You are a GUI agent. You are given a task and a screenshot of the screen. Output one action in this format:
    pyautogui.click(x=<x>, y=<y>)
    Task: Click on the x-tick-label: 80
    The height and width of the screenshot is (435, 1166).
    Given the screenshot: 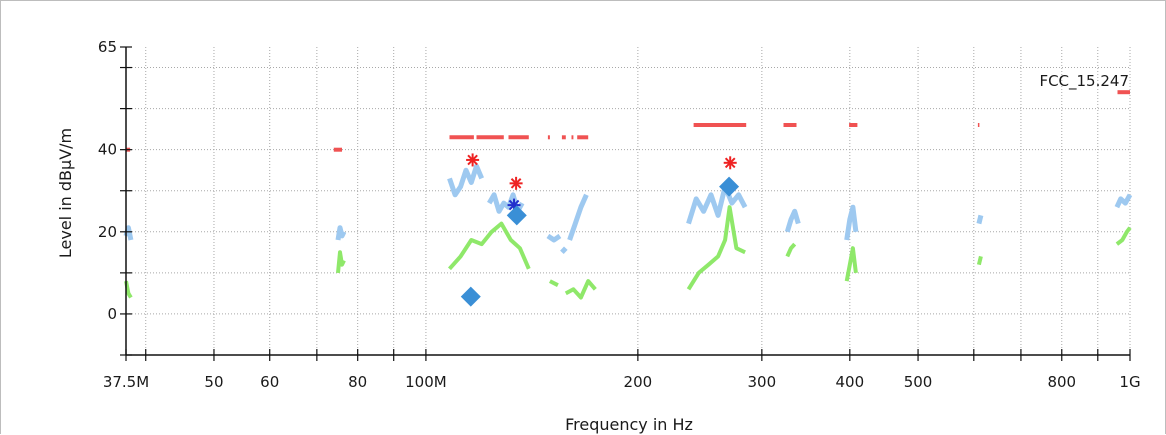 What is the action you would take?
    pyautogui.click(x=357, y=382)
    